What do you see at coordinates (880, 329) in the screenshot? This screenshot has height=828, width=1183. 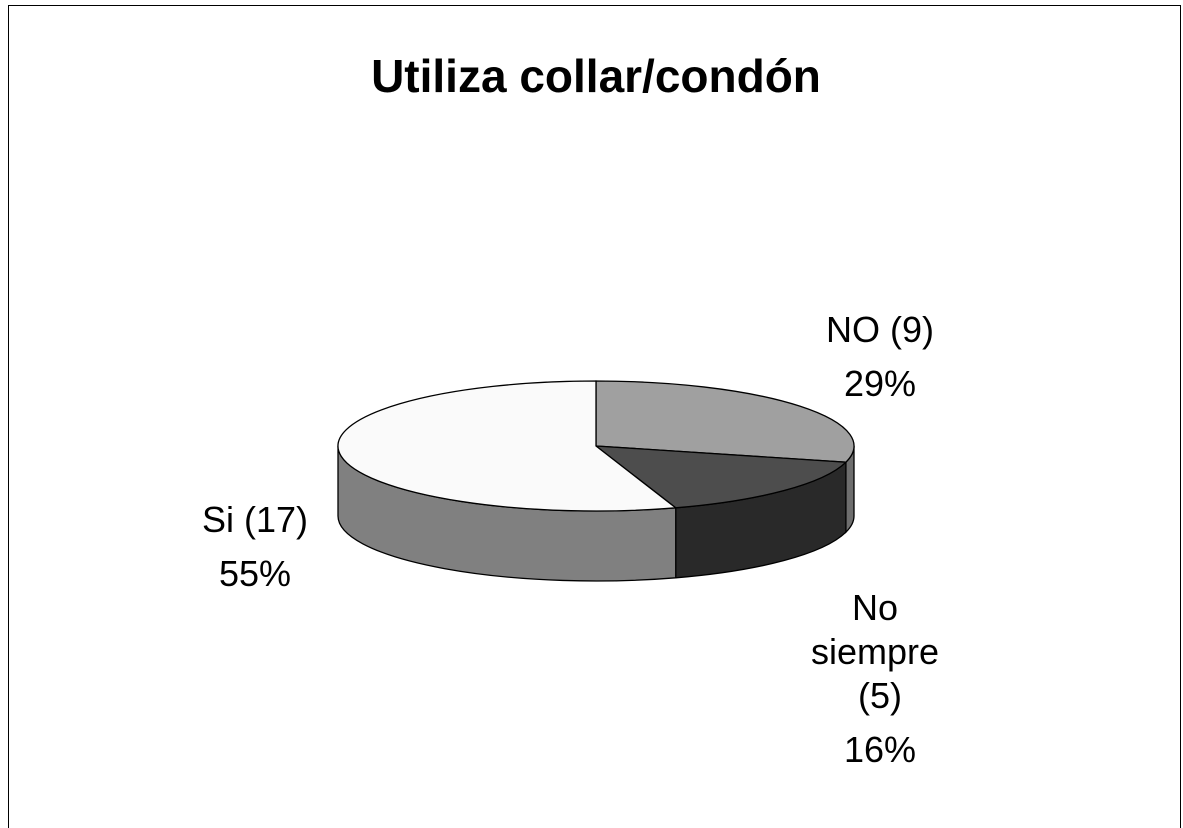 I see `slice-label: NO (9)` at bounding box center [880, 329].